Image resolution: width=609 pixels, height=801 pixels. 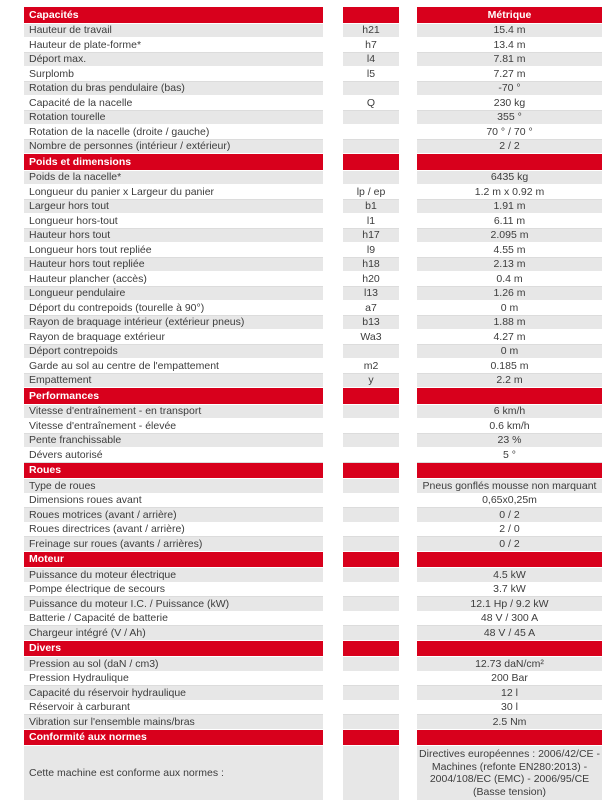 I want to click on spec-row-roues-motrices-avant-arriere: Roues motrices (avant / arrière) 0 / 2, so click(x=313, y=515).